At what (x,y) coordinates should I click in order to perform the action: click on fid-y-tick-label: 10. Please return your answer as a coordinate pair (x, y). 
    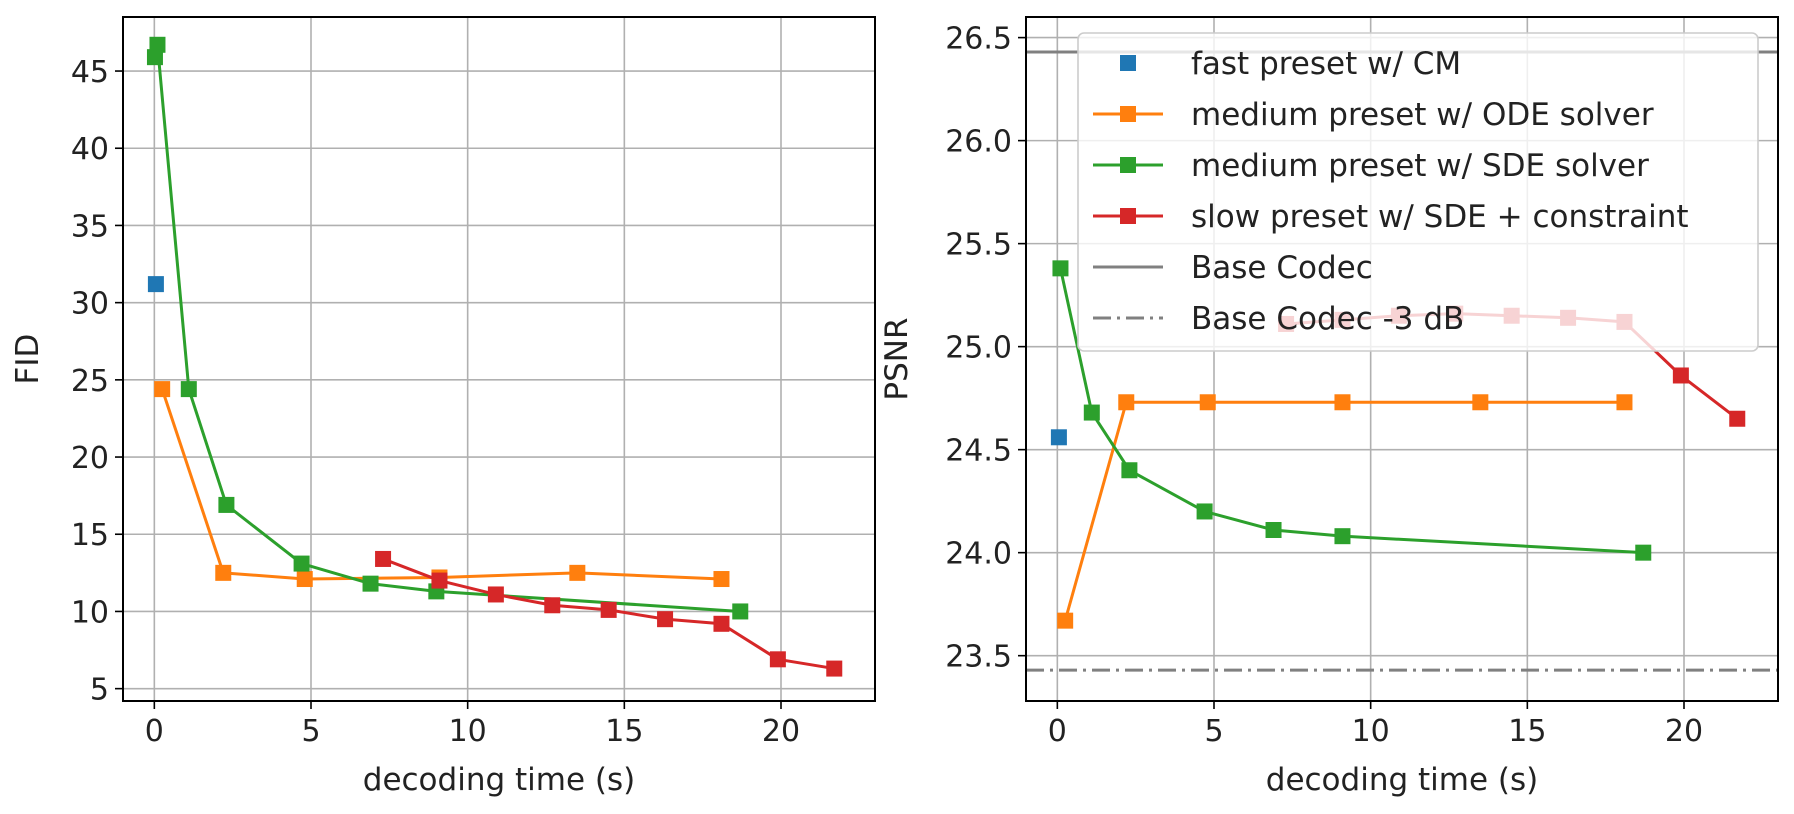
    Looking at the image, I should click on (90, 612).